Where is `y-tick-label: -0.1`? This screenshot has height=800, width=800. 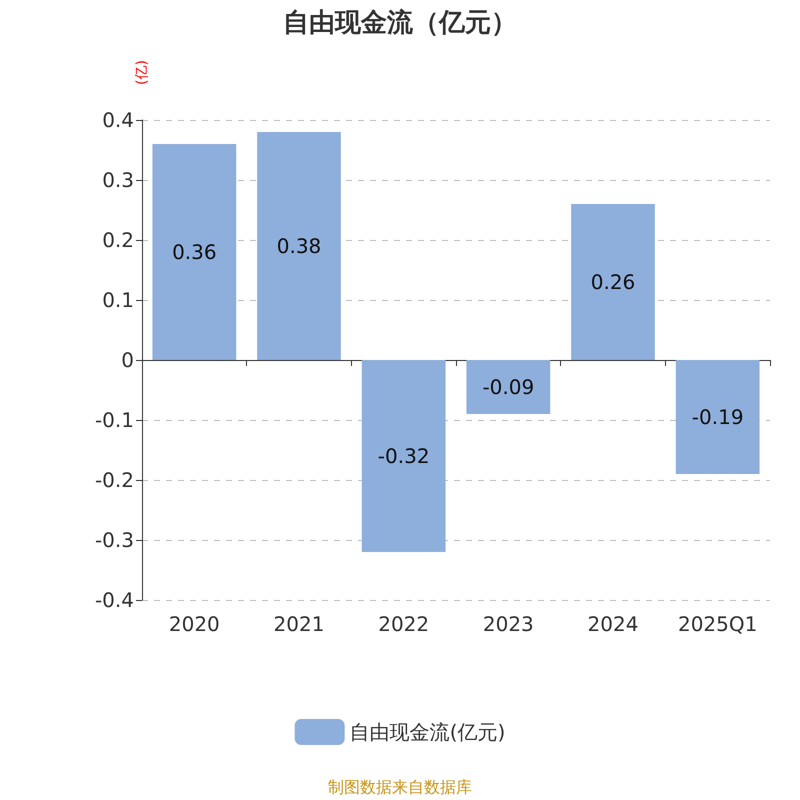
y-tick-label: -0.1 is located at coordinates (114, 420).